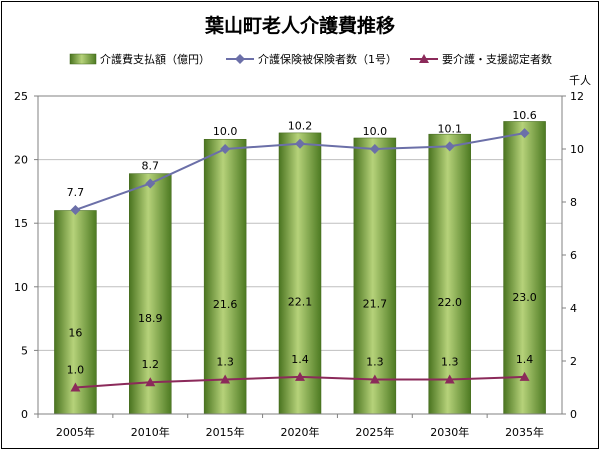 The height and width of the screenshot is (452, 600). I want to click on y-right-tick-label: 6, so click(573, 255).